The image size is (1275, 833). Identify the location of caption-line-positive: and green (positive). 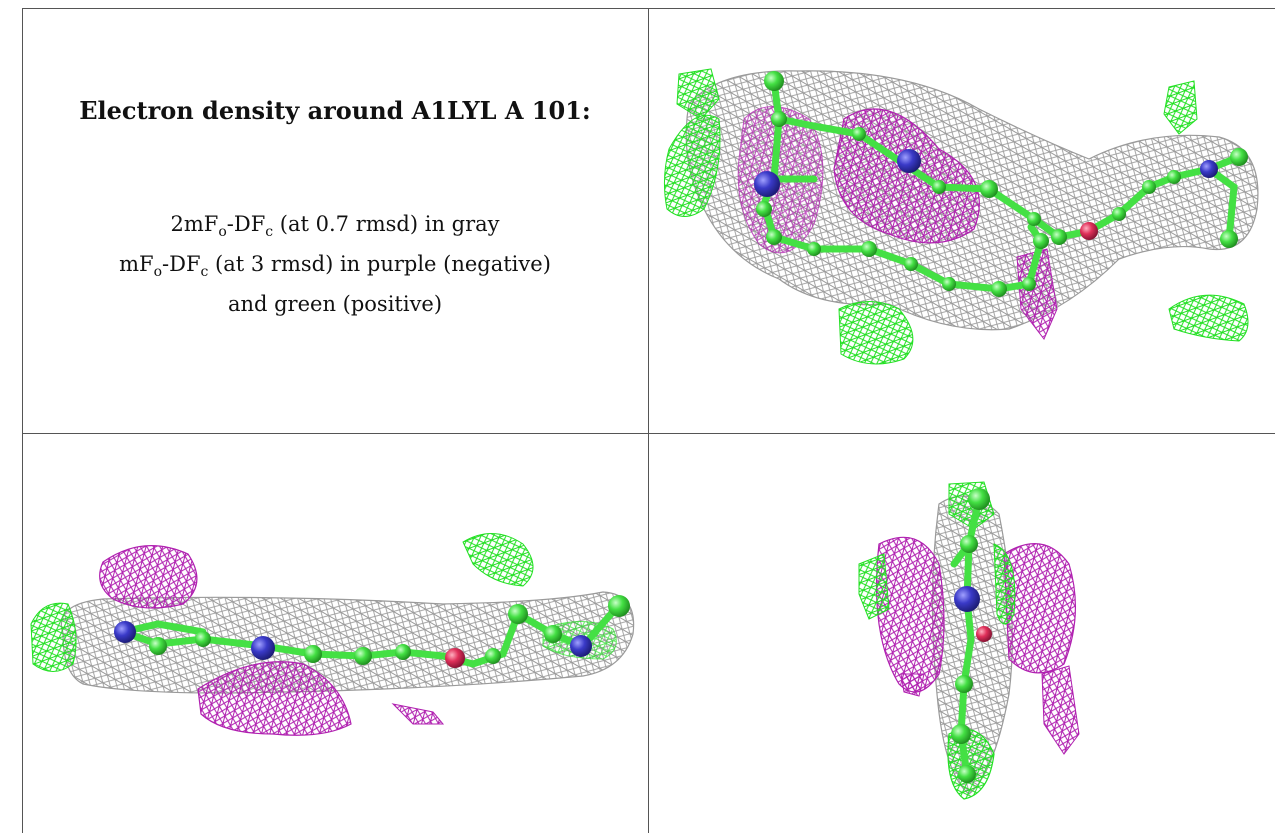
(335, 304).